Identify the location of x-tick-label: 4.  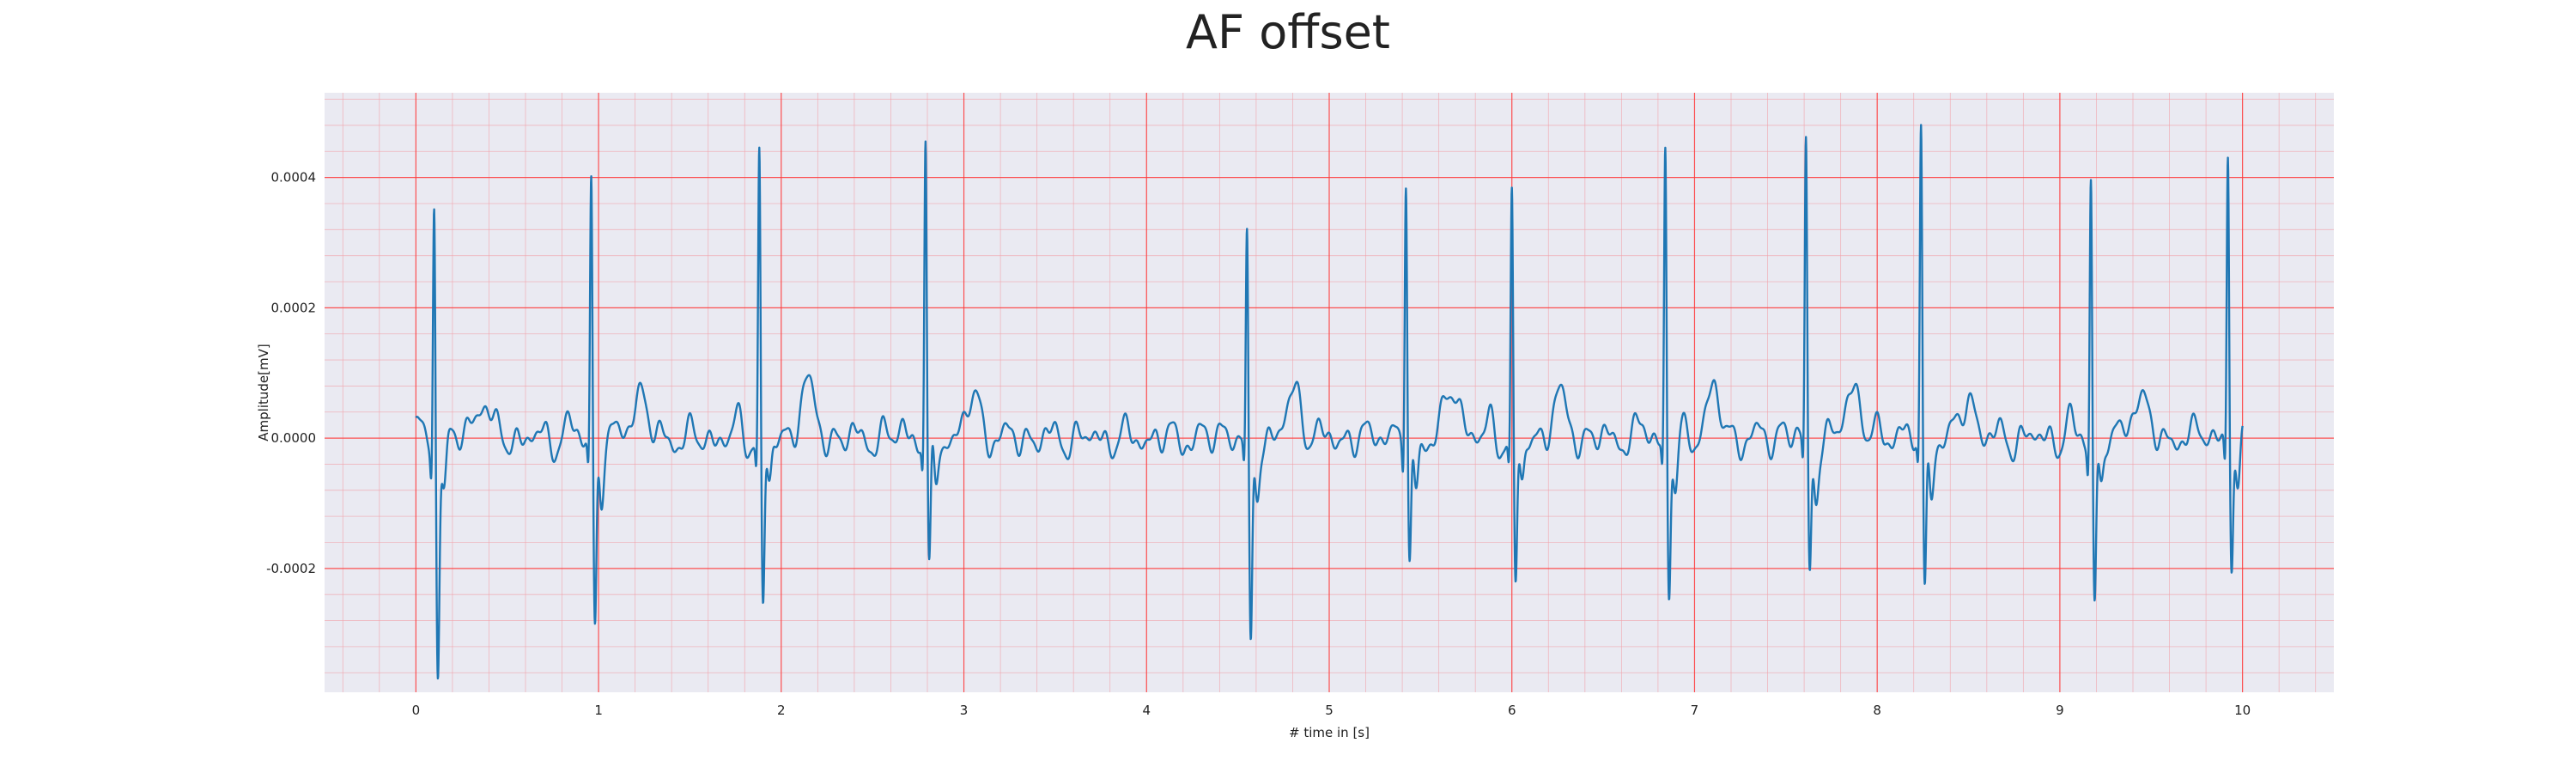
(1146, 710).